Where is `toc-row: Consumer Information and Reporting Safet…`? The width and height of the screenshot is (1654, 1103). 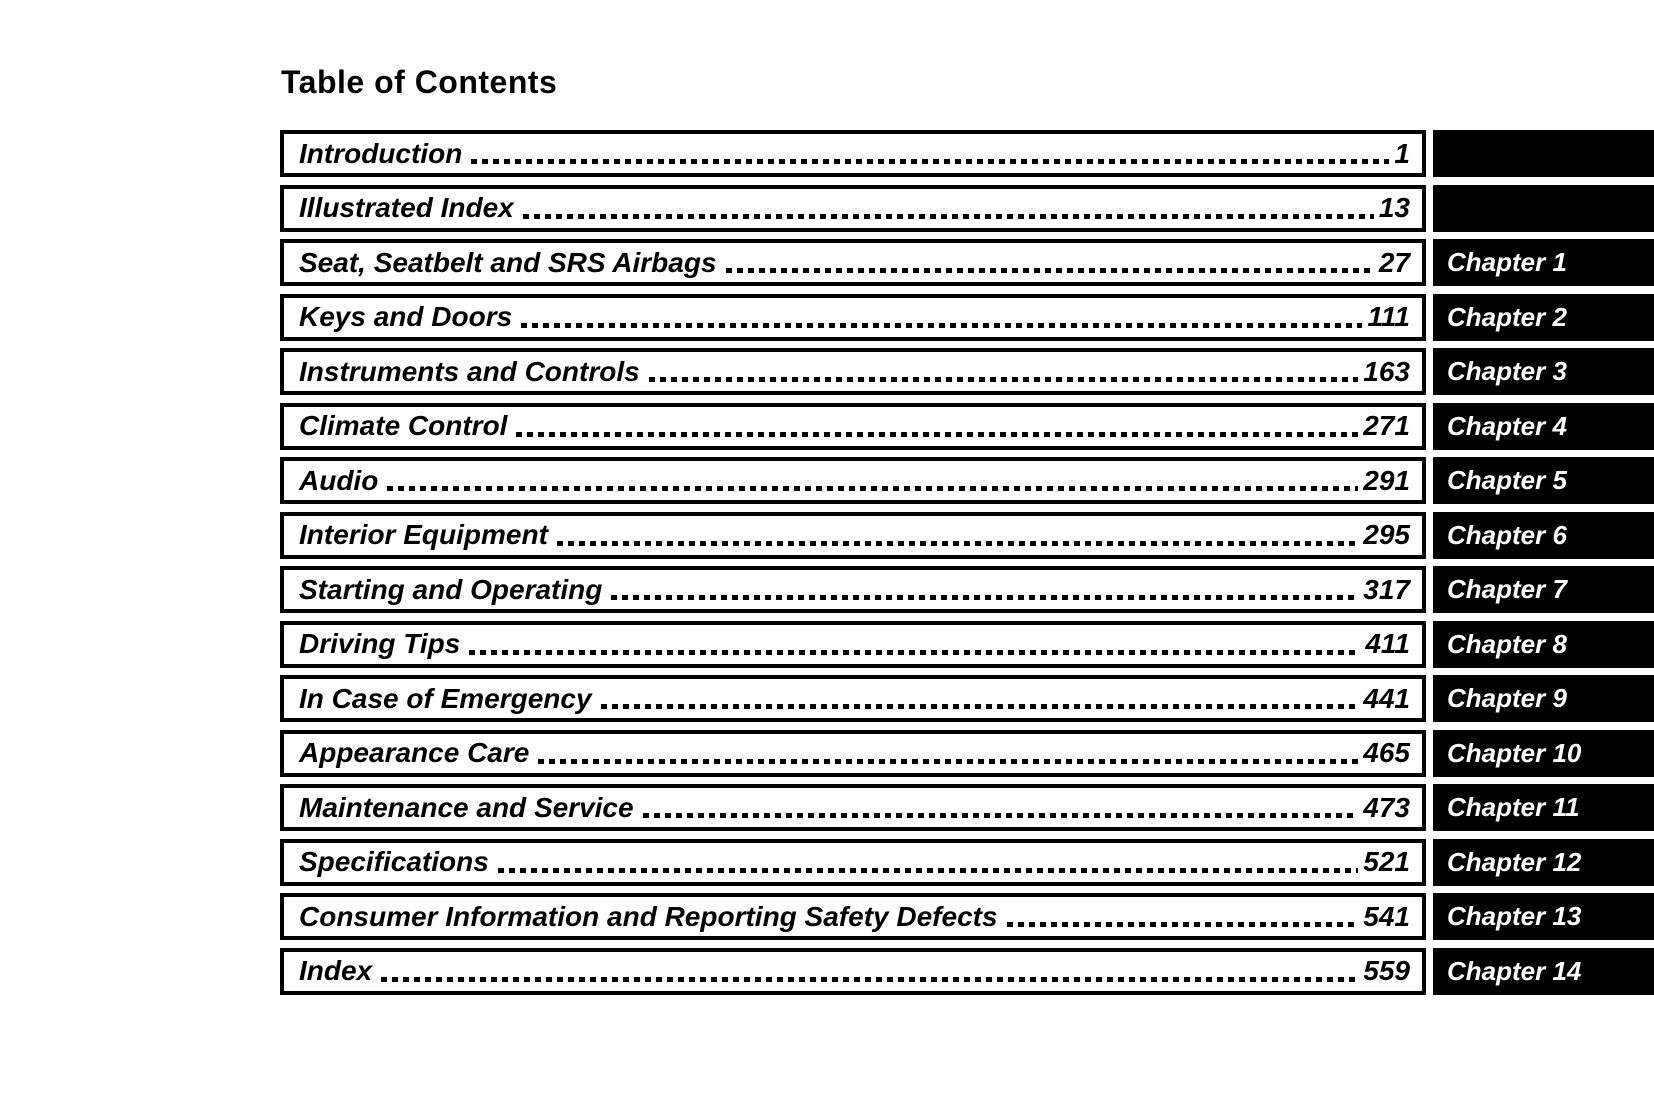
toc-row: Consumer Information and Reporting Safet… is located at coordinates (967, 916).